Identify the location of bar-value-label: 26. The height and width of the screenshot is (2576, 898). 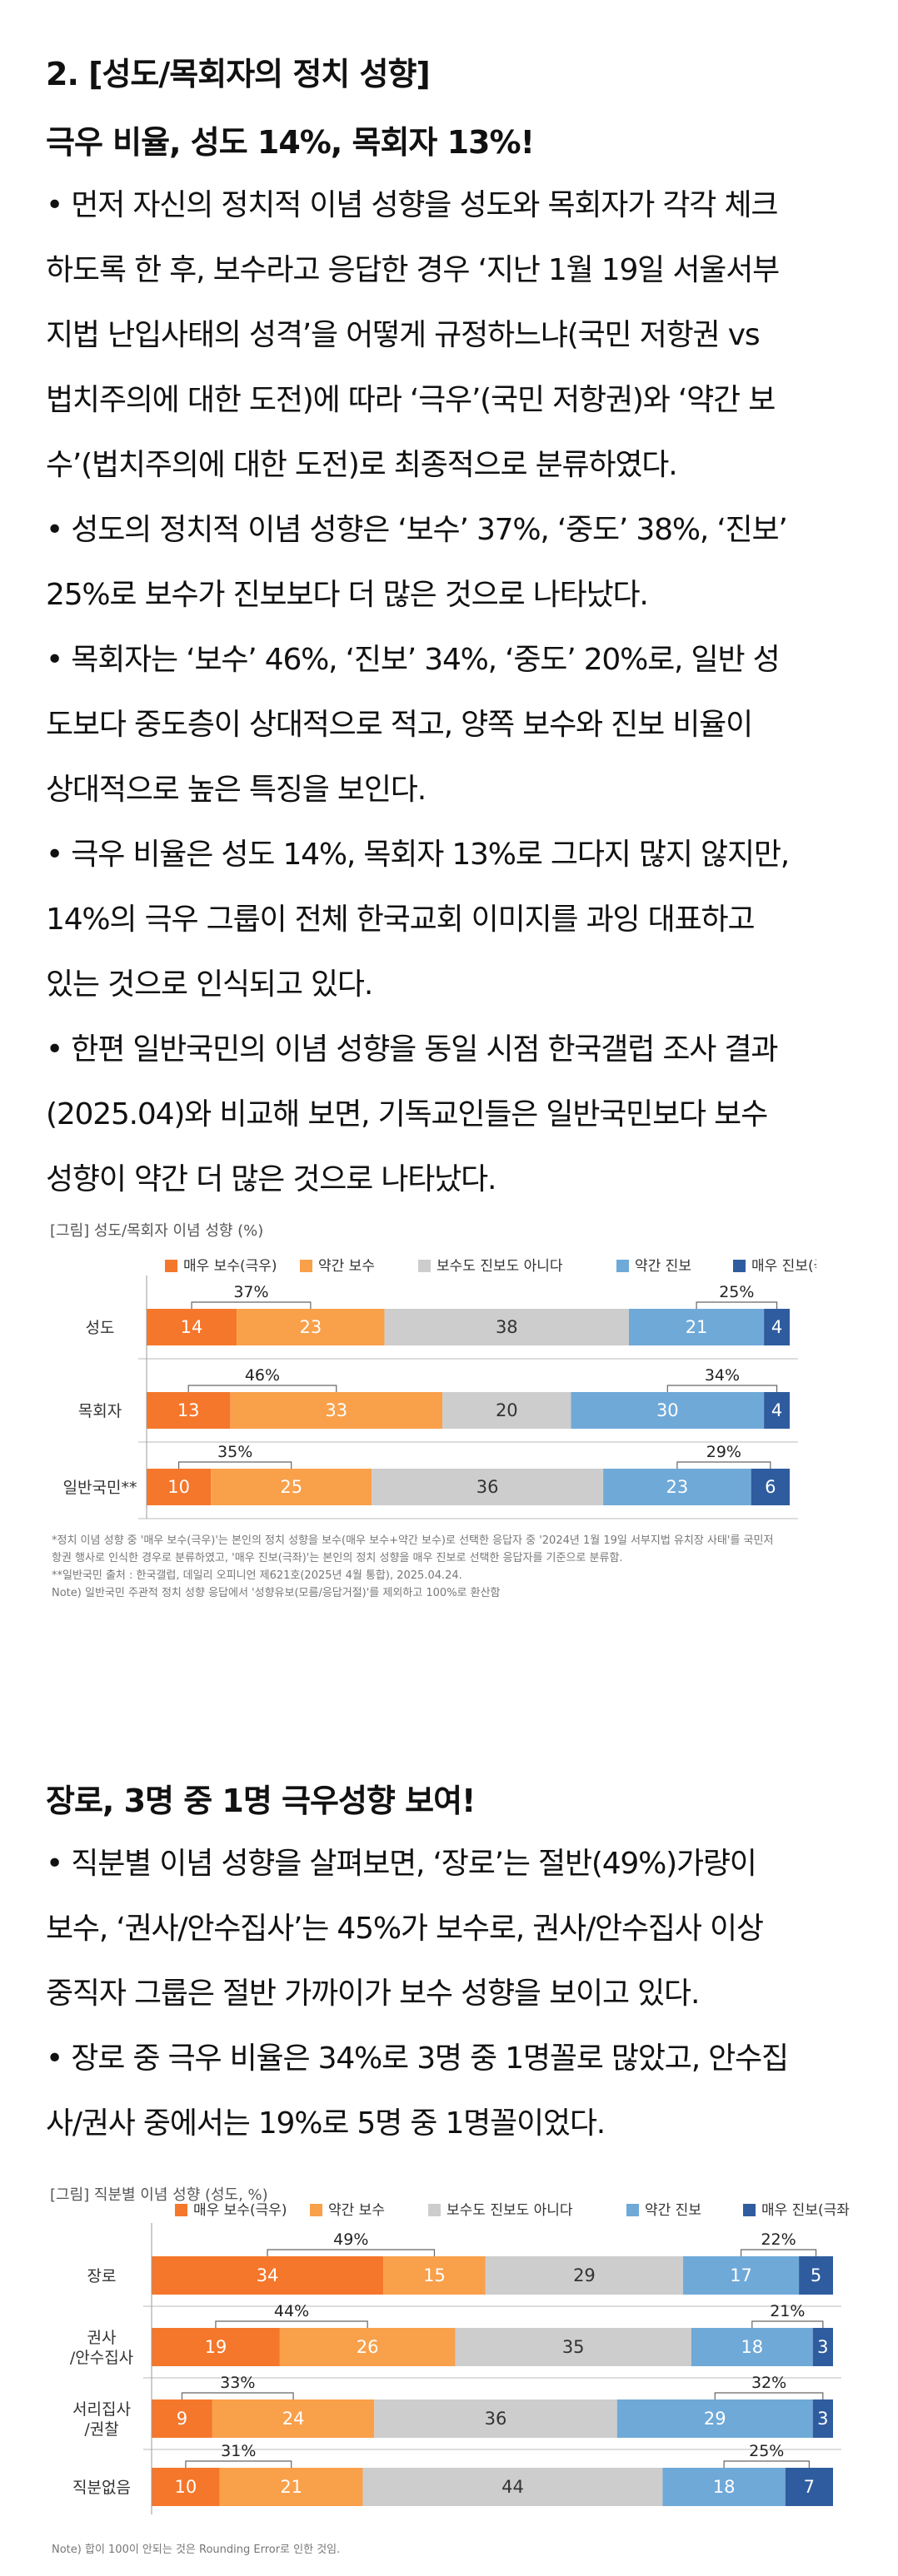
(368, 2347).